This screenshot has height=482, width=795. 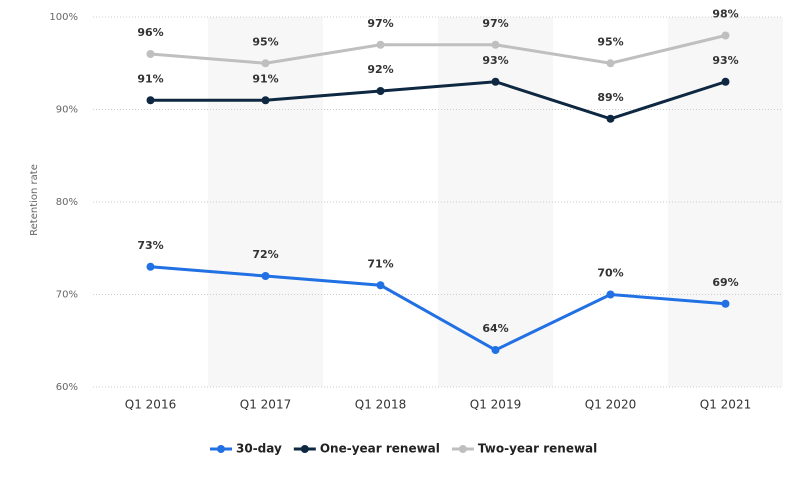 What do you see at coordinates (380, 263) in the screenshot?
I see `value-label: 71%` at bounding box center [380, 263].